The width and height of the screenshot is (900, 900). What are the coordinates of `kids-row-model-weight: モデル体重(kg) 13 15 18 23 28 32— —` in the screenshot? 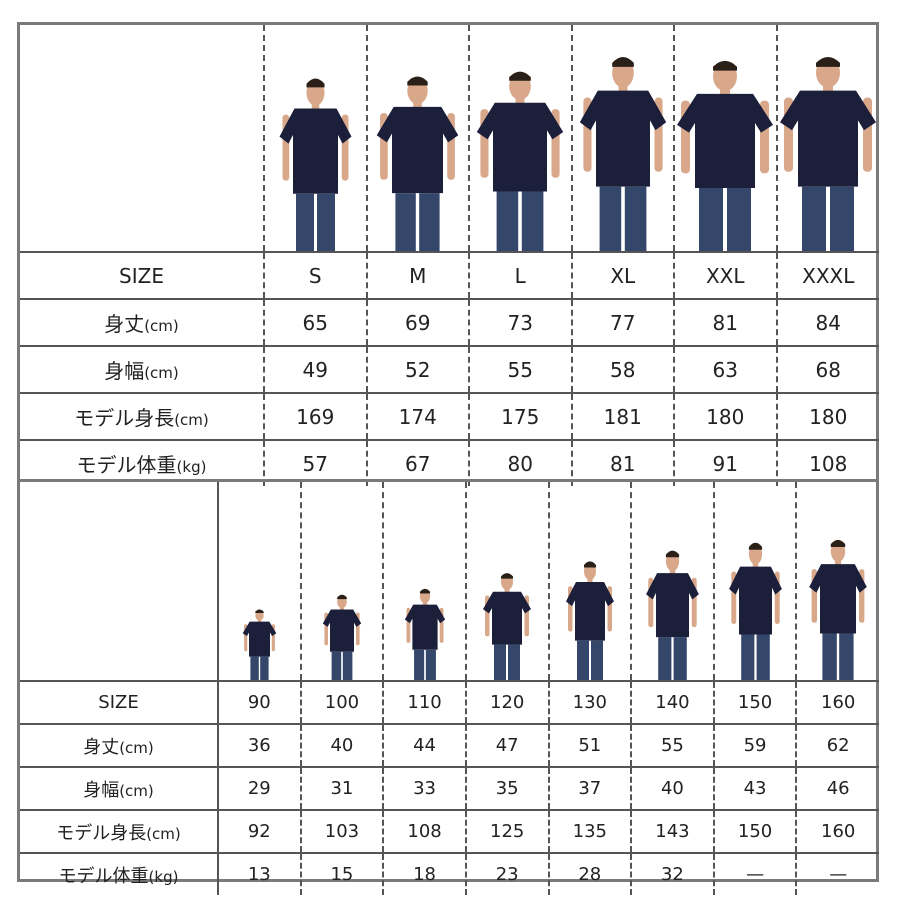 It's located at (449, 874).